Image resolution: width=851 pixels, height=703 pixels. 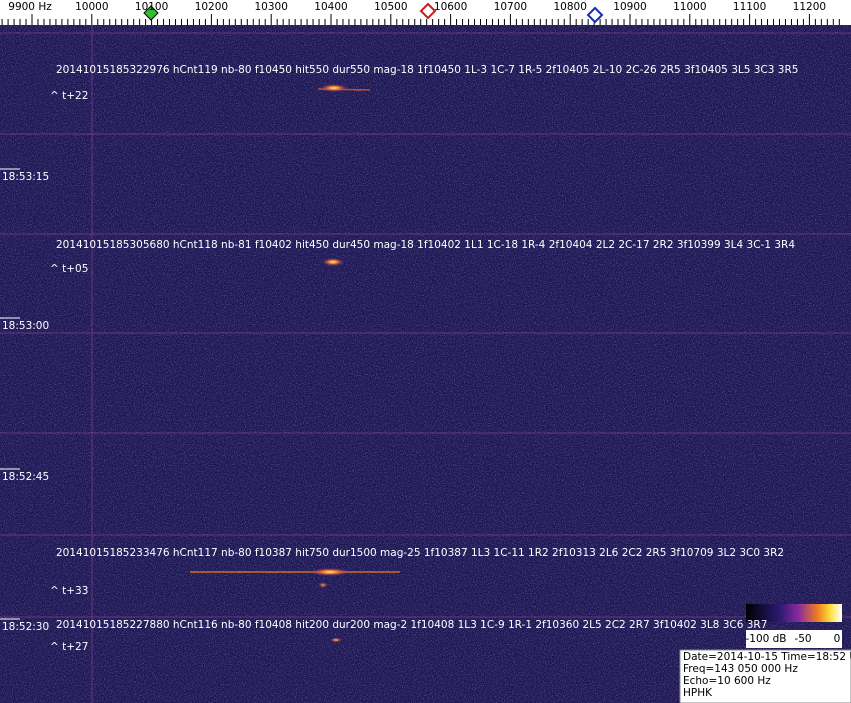 What do you see at coordinates (69, 96) in the screenshot?
I see `detection-offset: ^ t+22` at bounding box center [69, 96].